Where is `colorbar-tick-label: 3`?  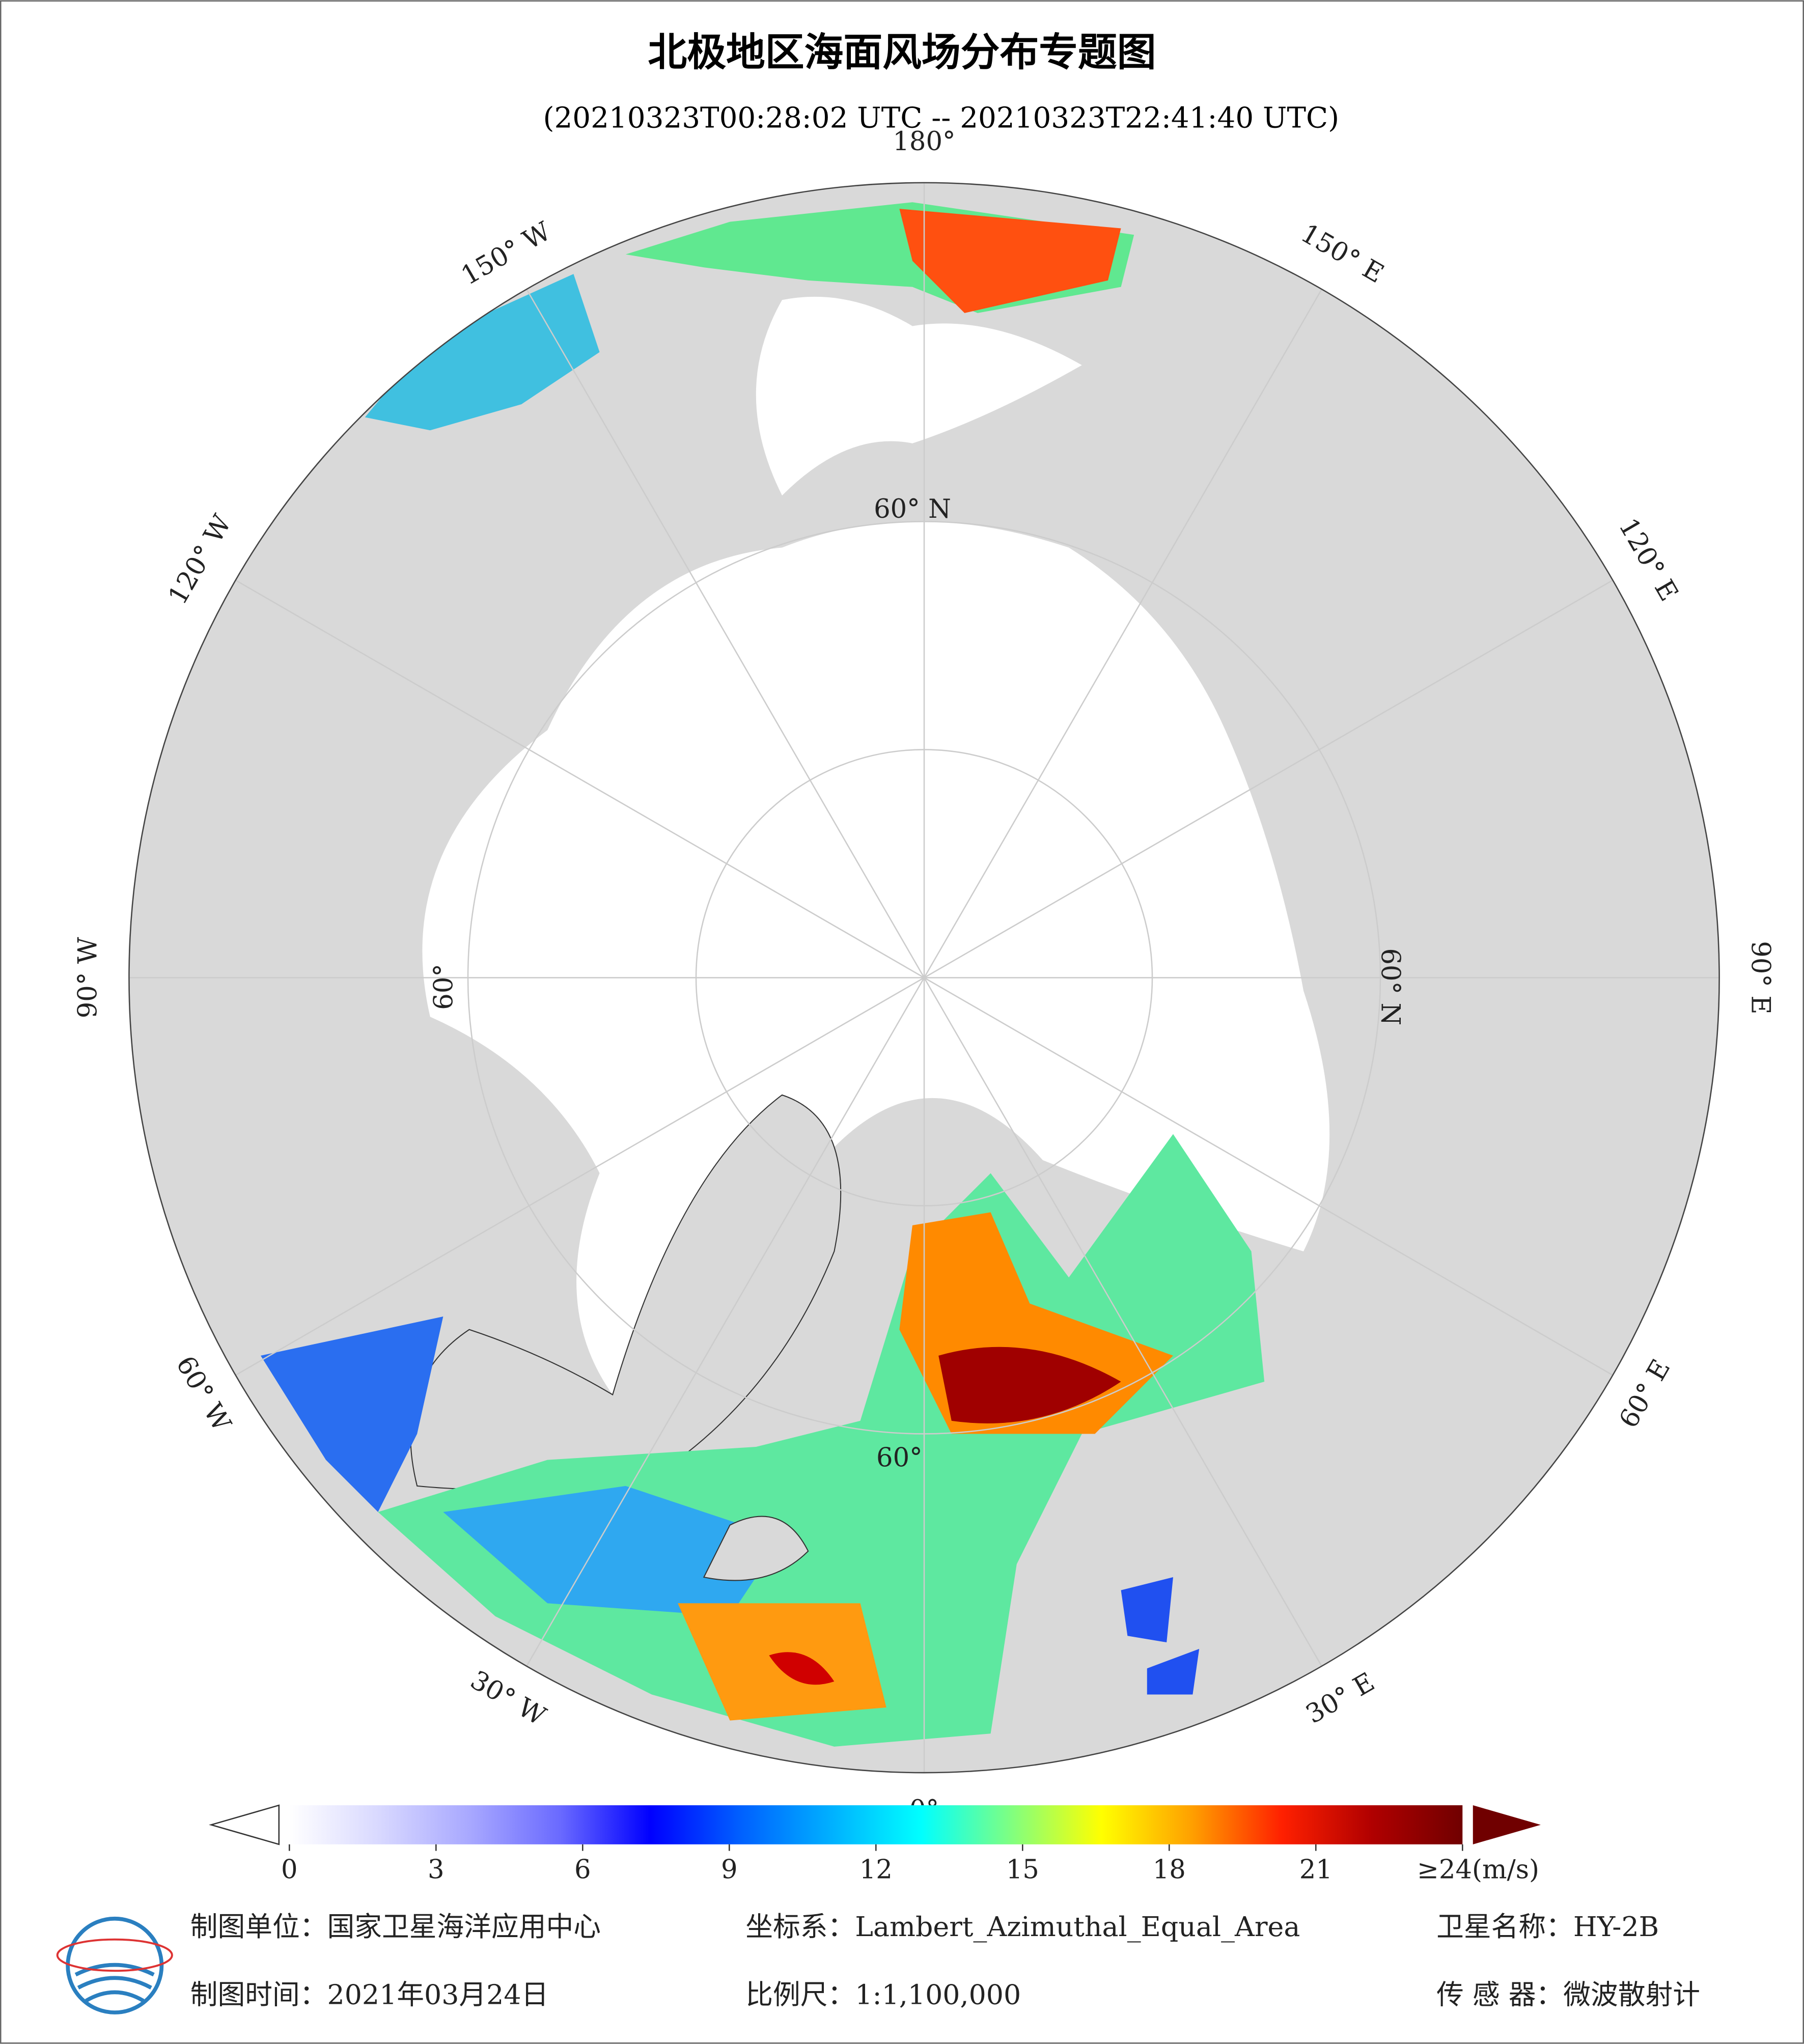
colorbar-tick-label: 3 is located at coordinates (436, 1870).